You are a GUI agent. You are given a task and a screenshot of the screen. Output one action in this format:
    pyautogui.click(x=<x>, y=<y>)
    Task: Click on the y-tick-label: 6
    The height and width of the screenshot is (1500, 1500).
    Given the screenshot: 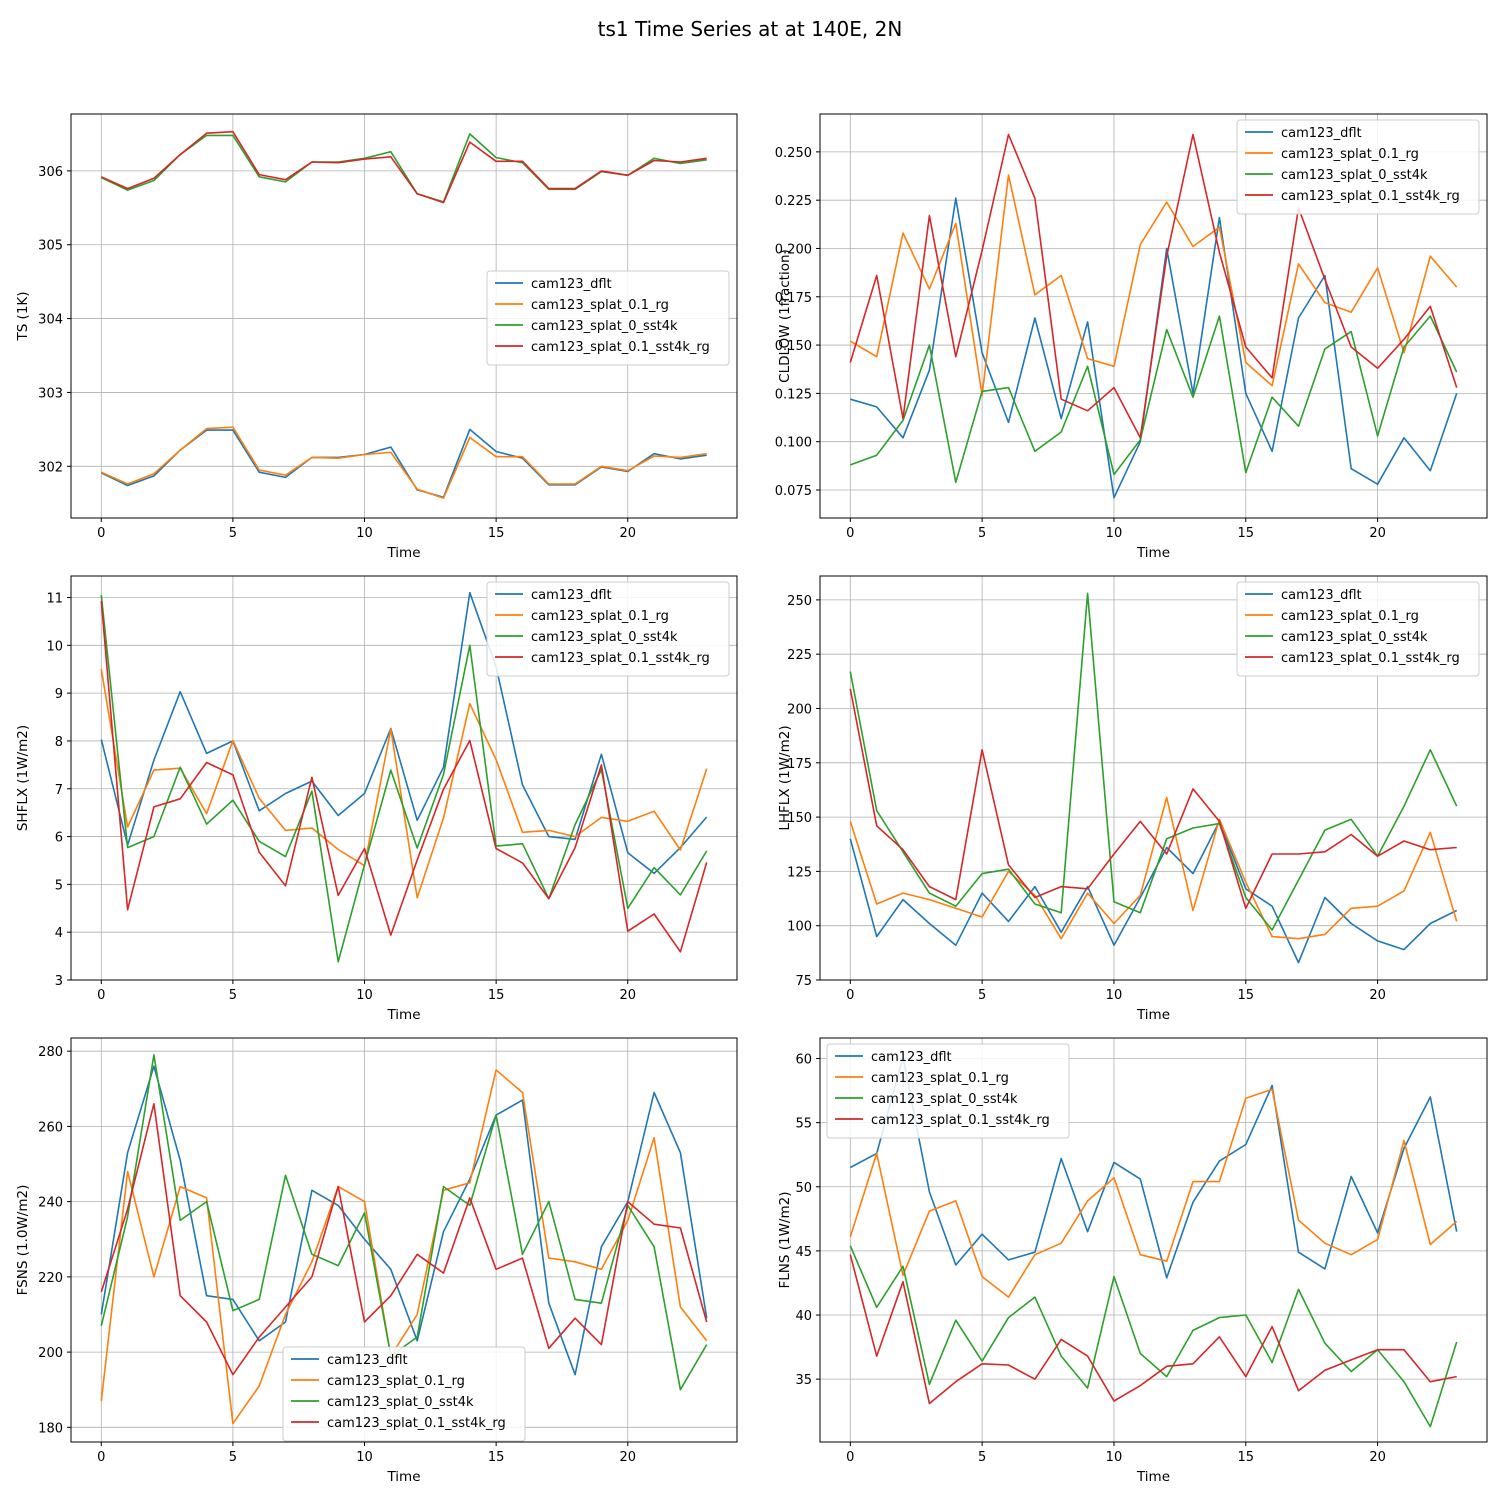 What is the action you would take?
    pyautogui.click(x=59, y=838)
    